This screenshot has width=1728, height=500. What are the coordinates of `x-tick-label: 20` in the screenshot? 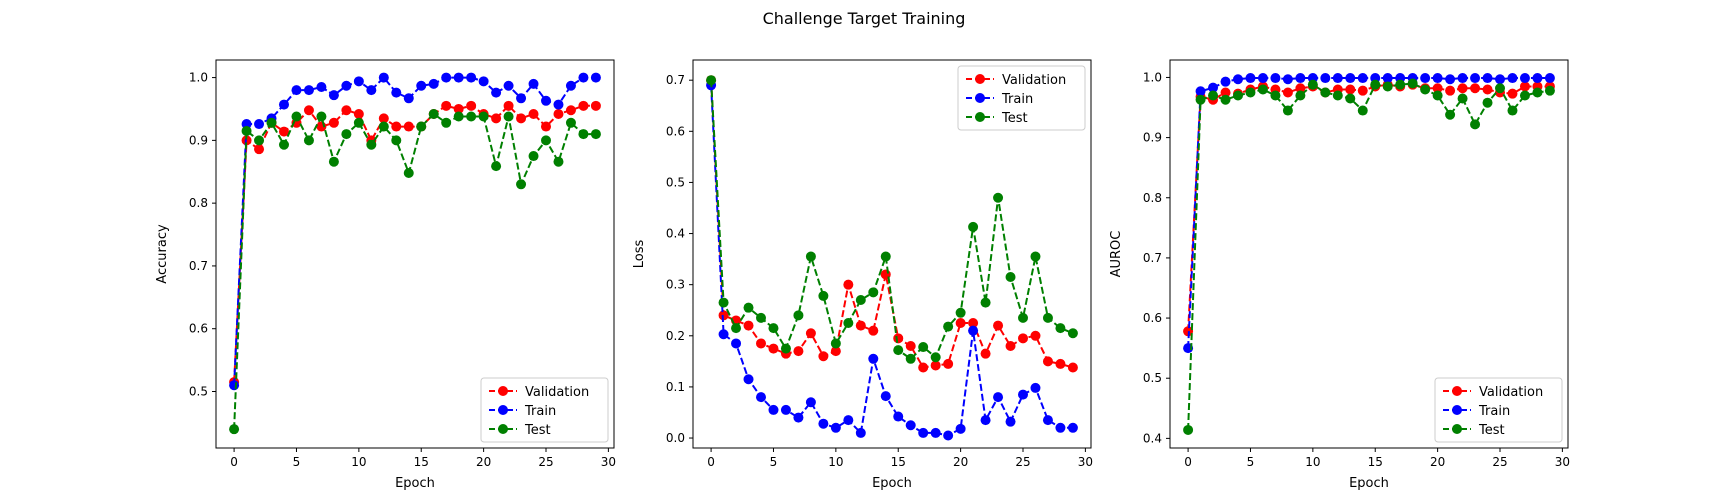 It's located at (483, 462).